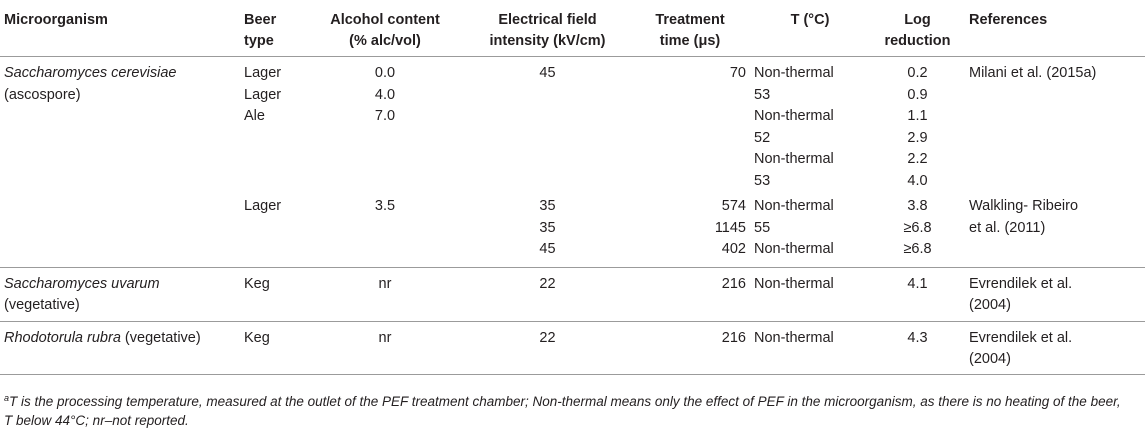 The width and height of the screenshot is (1145, 430). What do you see at coordinates (96, 420) in the screenshot?
I see `footnote-line-2: T below 44°C; nr–not reported.` at bounding box center [96, 420].